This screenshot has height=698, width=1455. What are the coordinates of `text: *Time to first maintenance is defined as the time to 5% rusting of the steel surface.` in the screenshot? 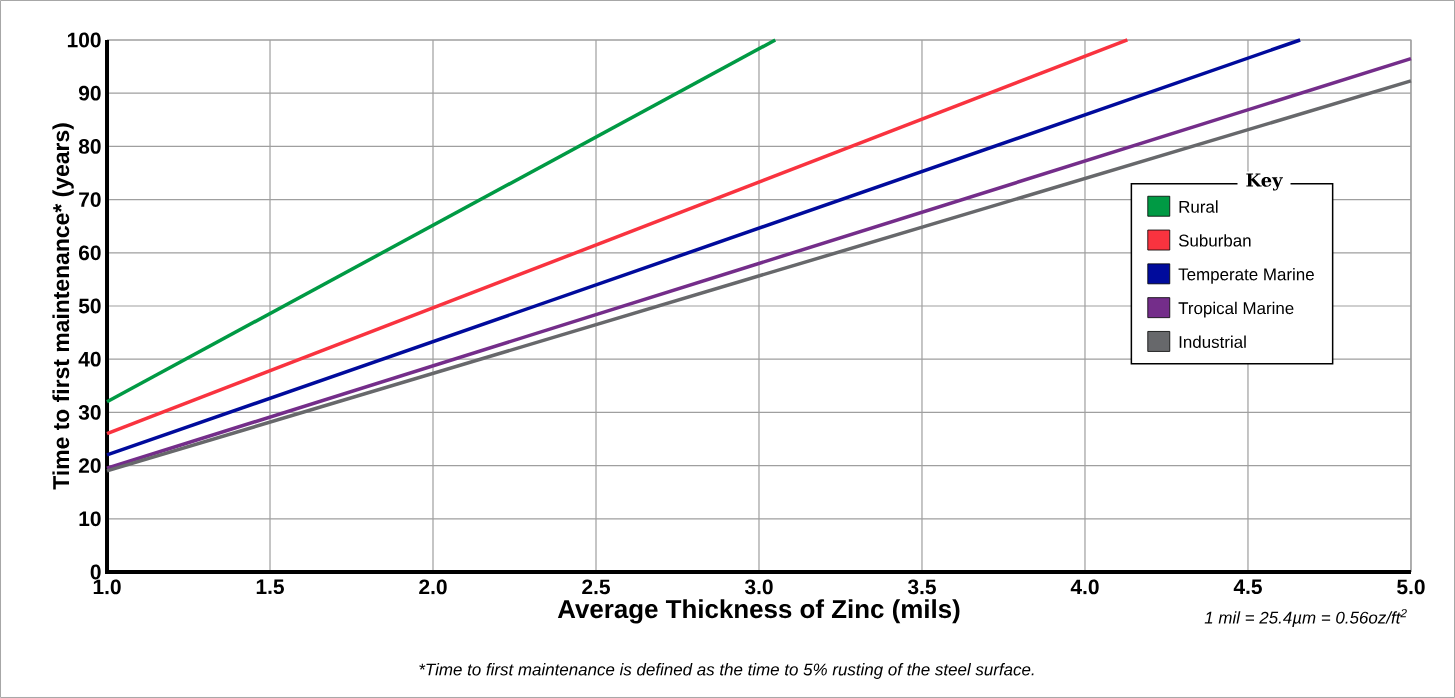 It's located at (726, 671).